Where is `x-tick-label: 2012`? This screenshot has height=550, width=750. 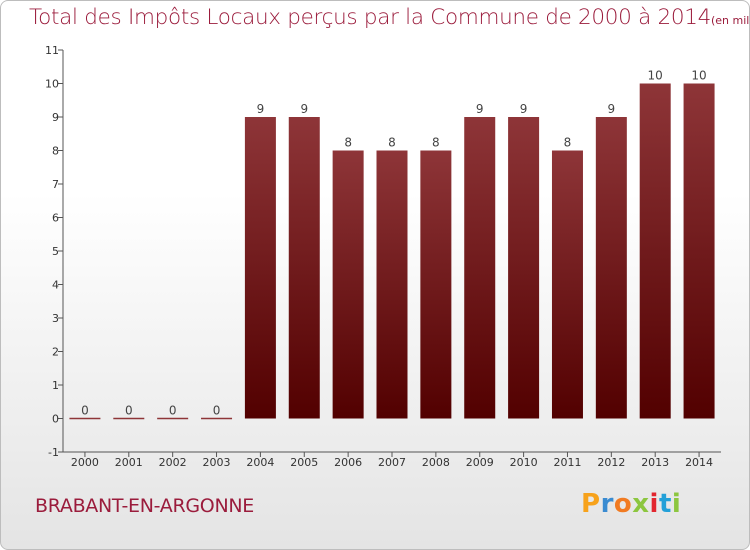 x-tick-label: 2012 is located at coordinates (611, 462).